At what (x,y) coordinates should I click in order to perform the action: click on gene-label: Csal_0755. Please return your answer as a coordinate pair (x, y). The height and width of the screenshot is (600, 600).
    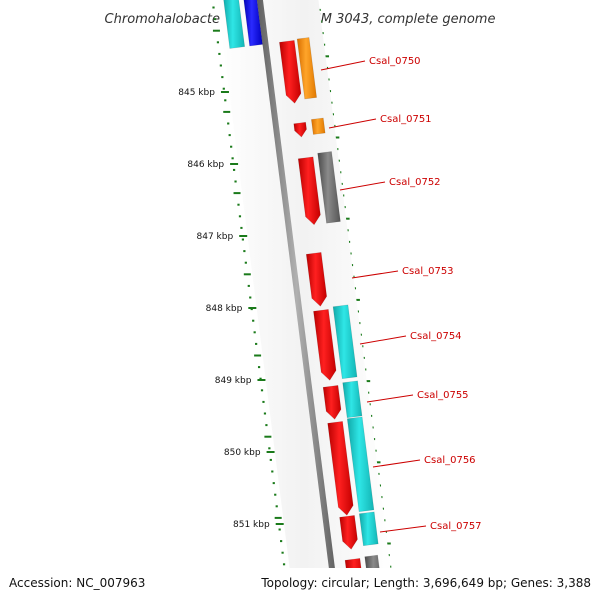
    Looking at the image, I should click on (443, 395).